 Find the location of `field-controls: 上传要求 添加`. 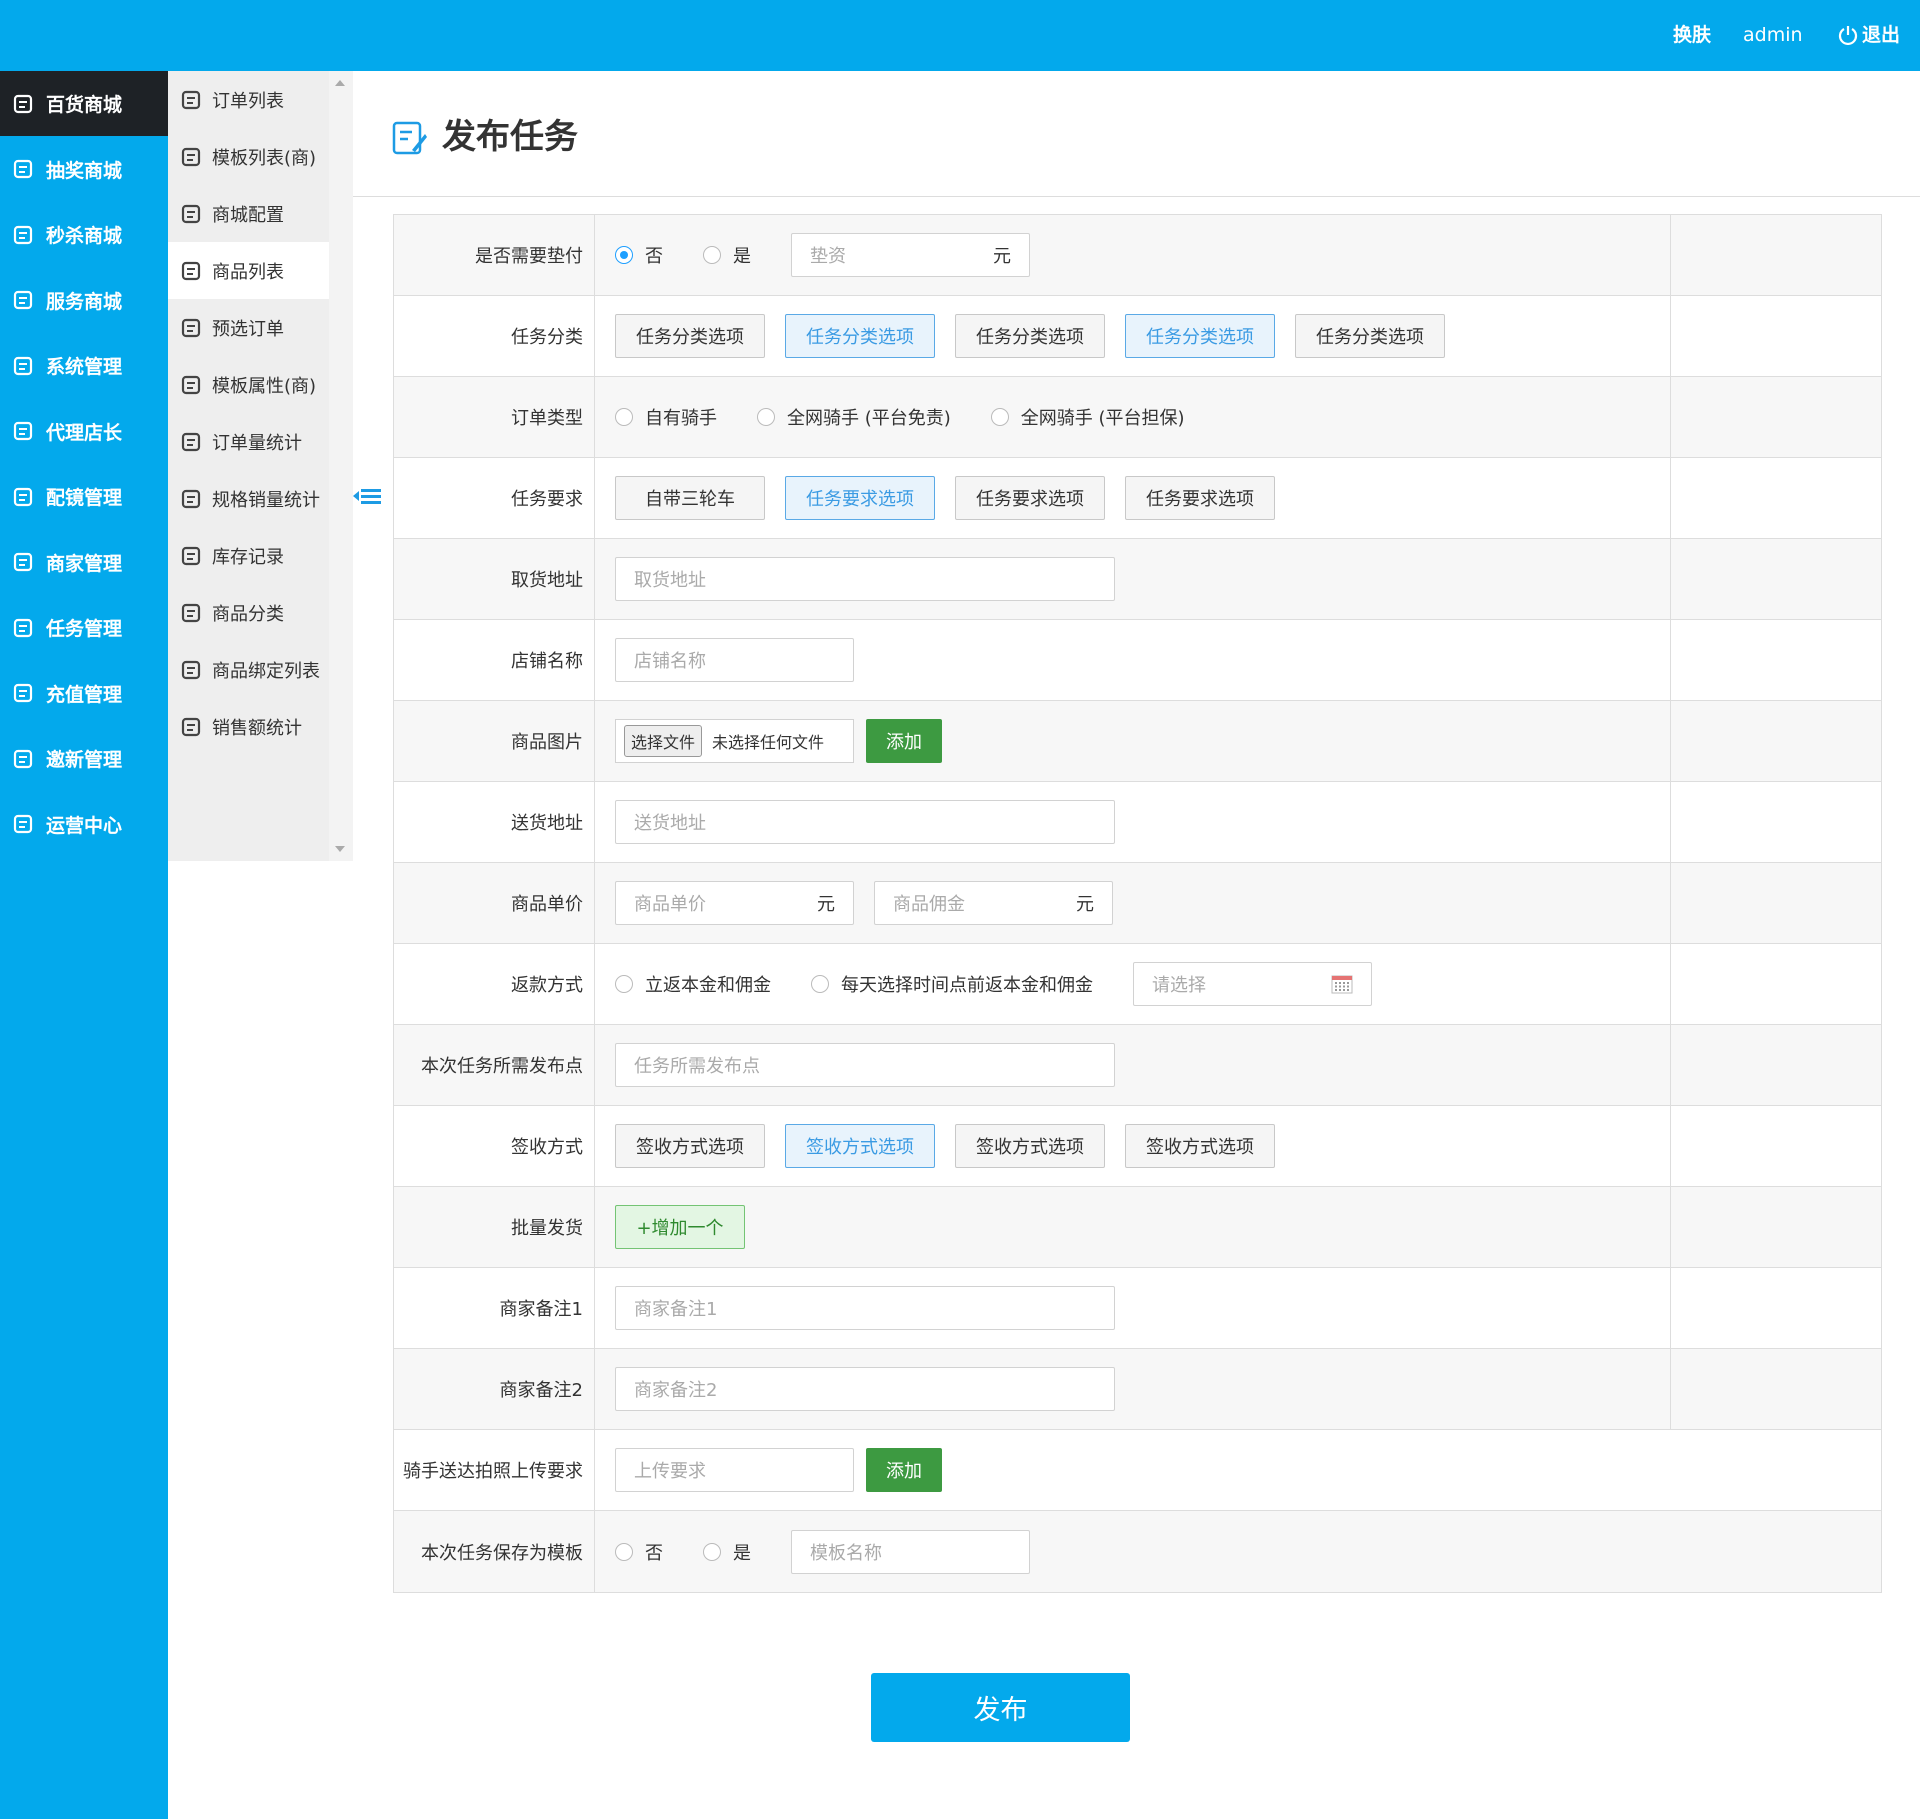

field-controls: 上传要求 添加 is located at coordinates (1238, 1470).